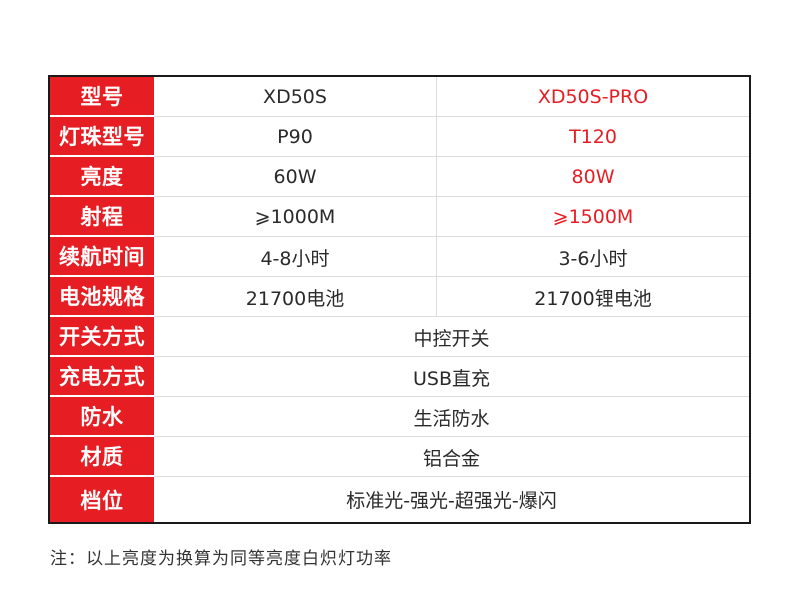 This screenshot has height=605, width=790. Describe the element at coordinates (102, 97) in the screenshot. I see `row-label: 型号` at that location.